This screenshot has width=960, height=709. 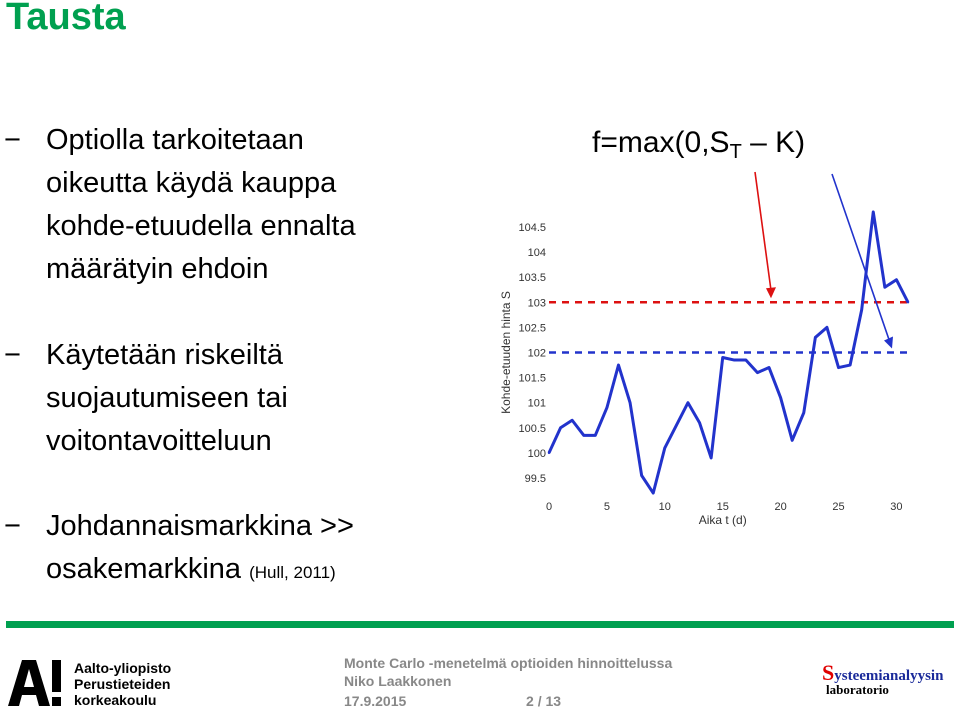 I want to click on date: 17.9.2015, so click(x=375, y=701).